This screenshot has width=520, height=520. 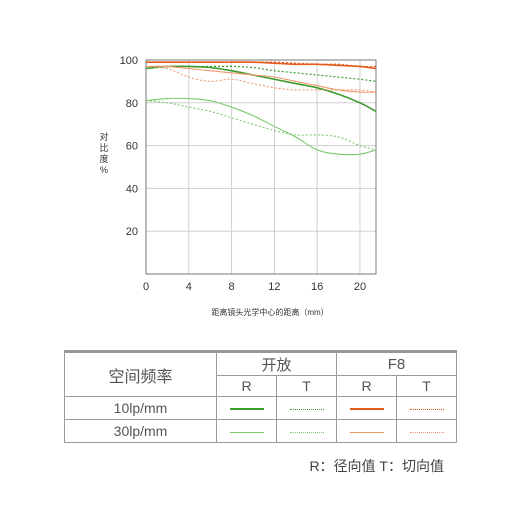 What do you see at coordinates (397, 363) in the screenshot?
I see `legend-header-f8: F8` at bounding box center [397, 363].